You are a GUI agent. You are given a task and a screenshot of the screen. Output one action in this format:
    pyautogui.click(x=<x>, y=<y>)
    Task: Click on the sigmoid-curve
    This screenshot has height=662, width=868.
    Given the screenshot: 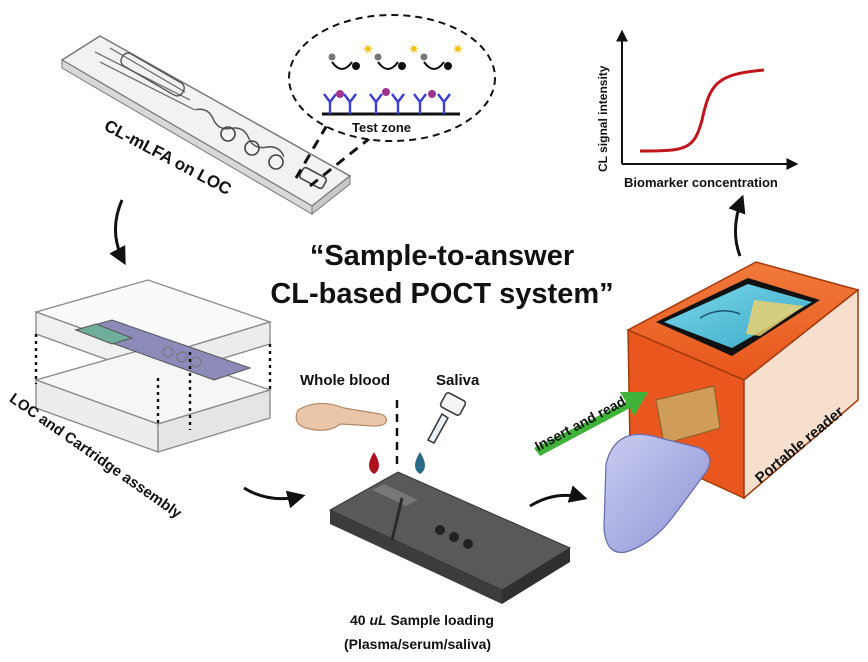 What is the action you would take?
    pyautogui.click(x=702, y=110)
    